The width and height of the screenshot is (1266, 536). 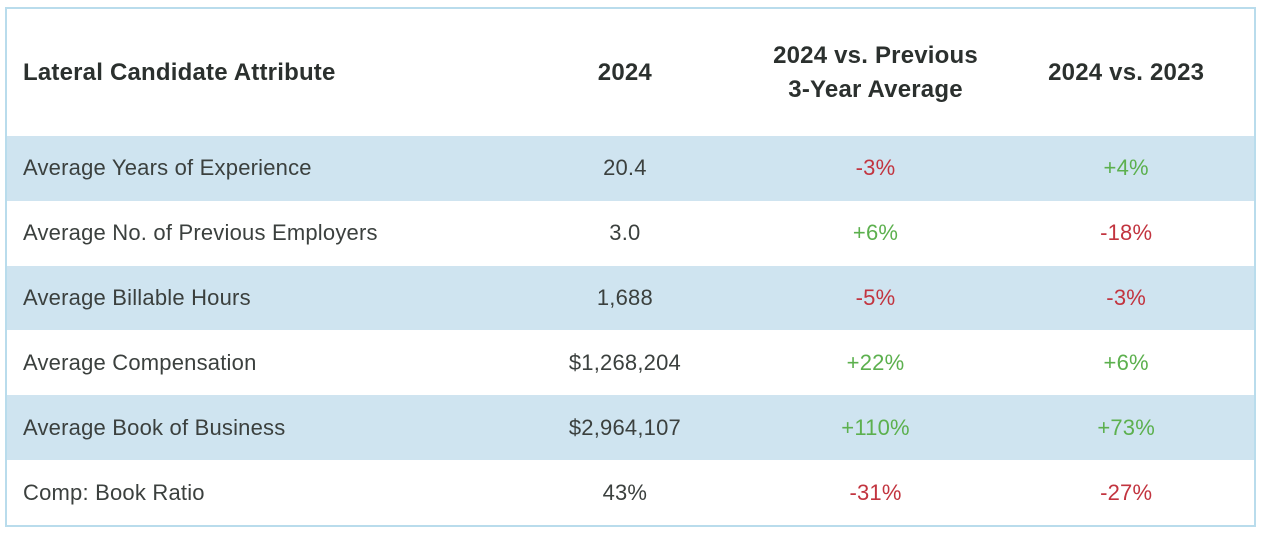 I want to click on cell-vs-prev-3yr: +22%, so click(x=875, y=362).